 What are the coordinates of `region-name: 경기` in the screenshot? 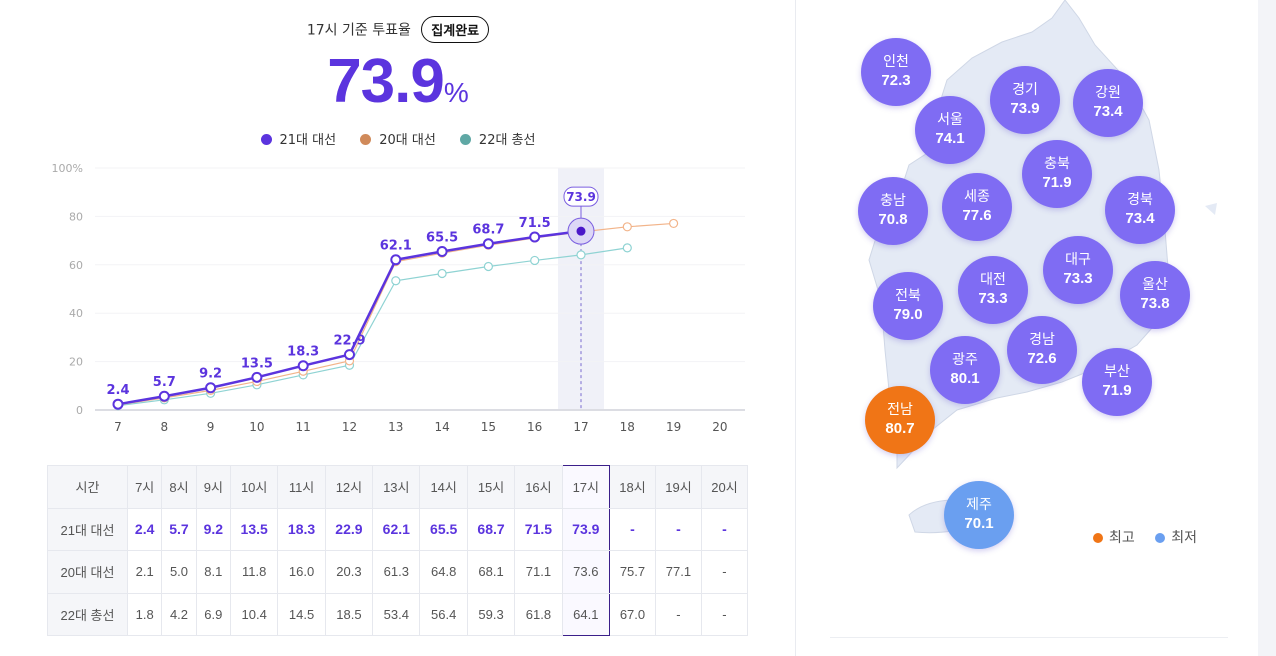 It's located at (1025, 90).